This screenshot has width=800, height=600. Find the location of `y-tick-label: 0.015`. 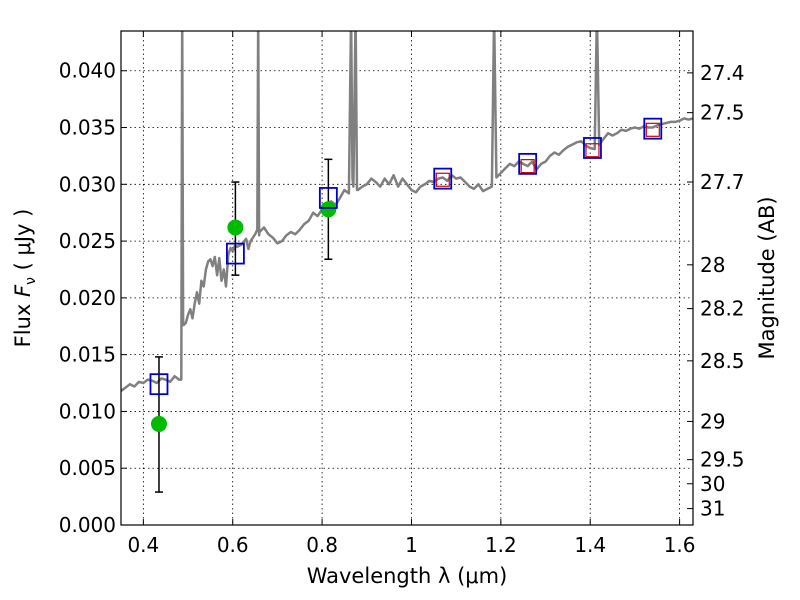

y-tick-label: 0.015 is located at coordinates (87, 355).